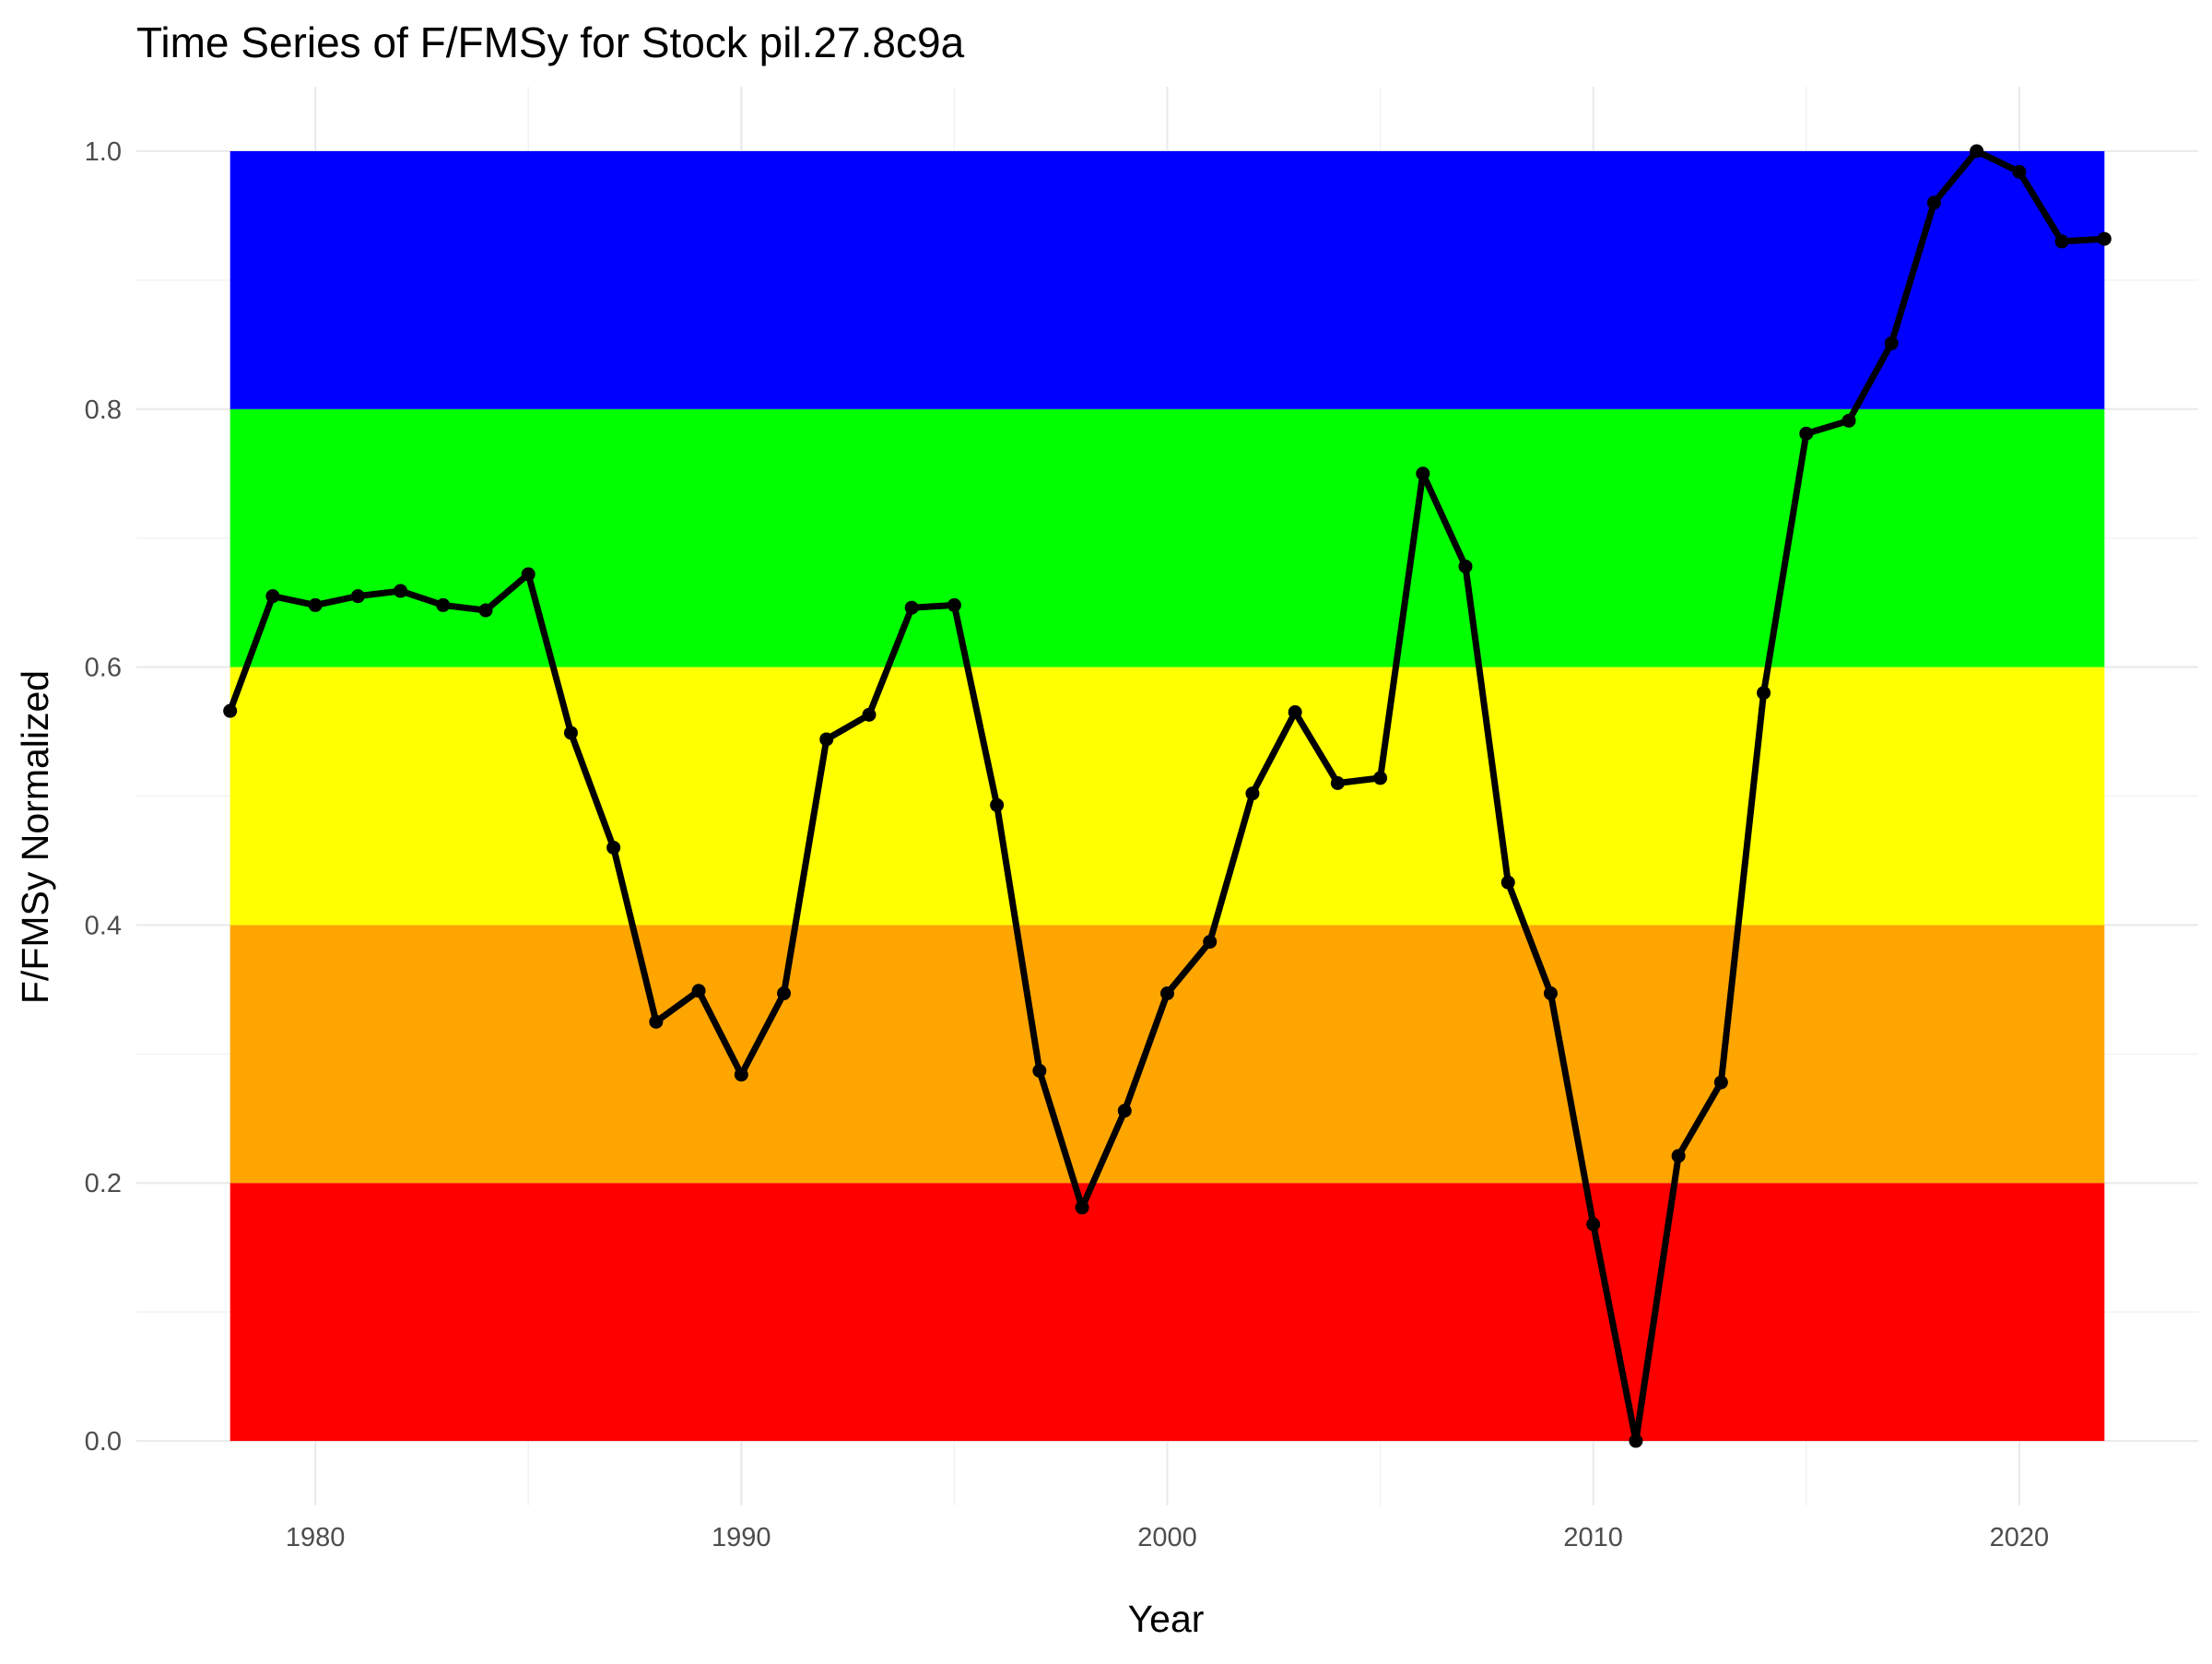 This screenshot has width=2212, height=1664. What do you see at coordinates (1166, 1619) in the screenshot?
I see `x-axis-title: Year` at bounding box center [1166, 1619].